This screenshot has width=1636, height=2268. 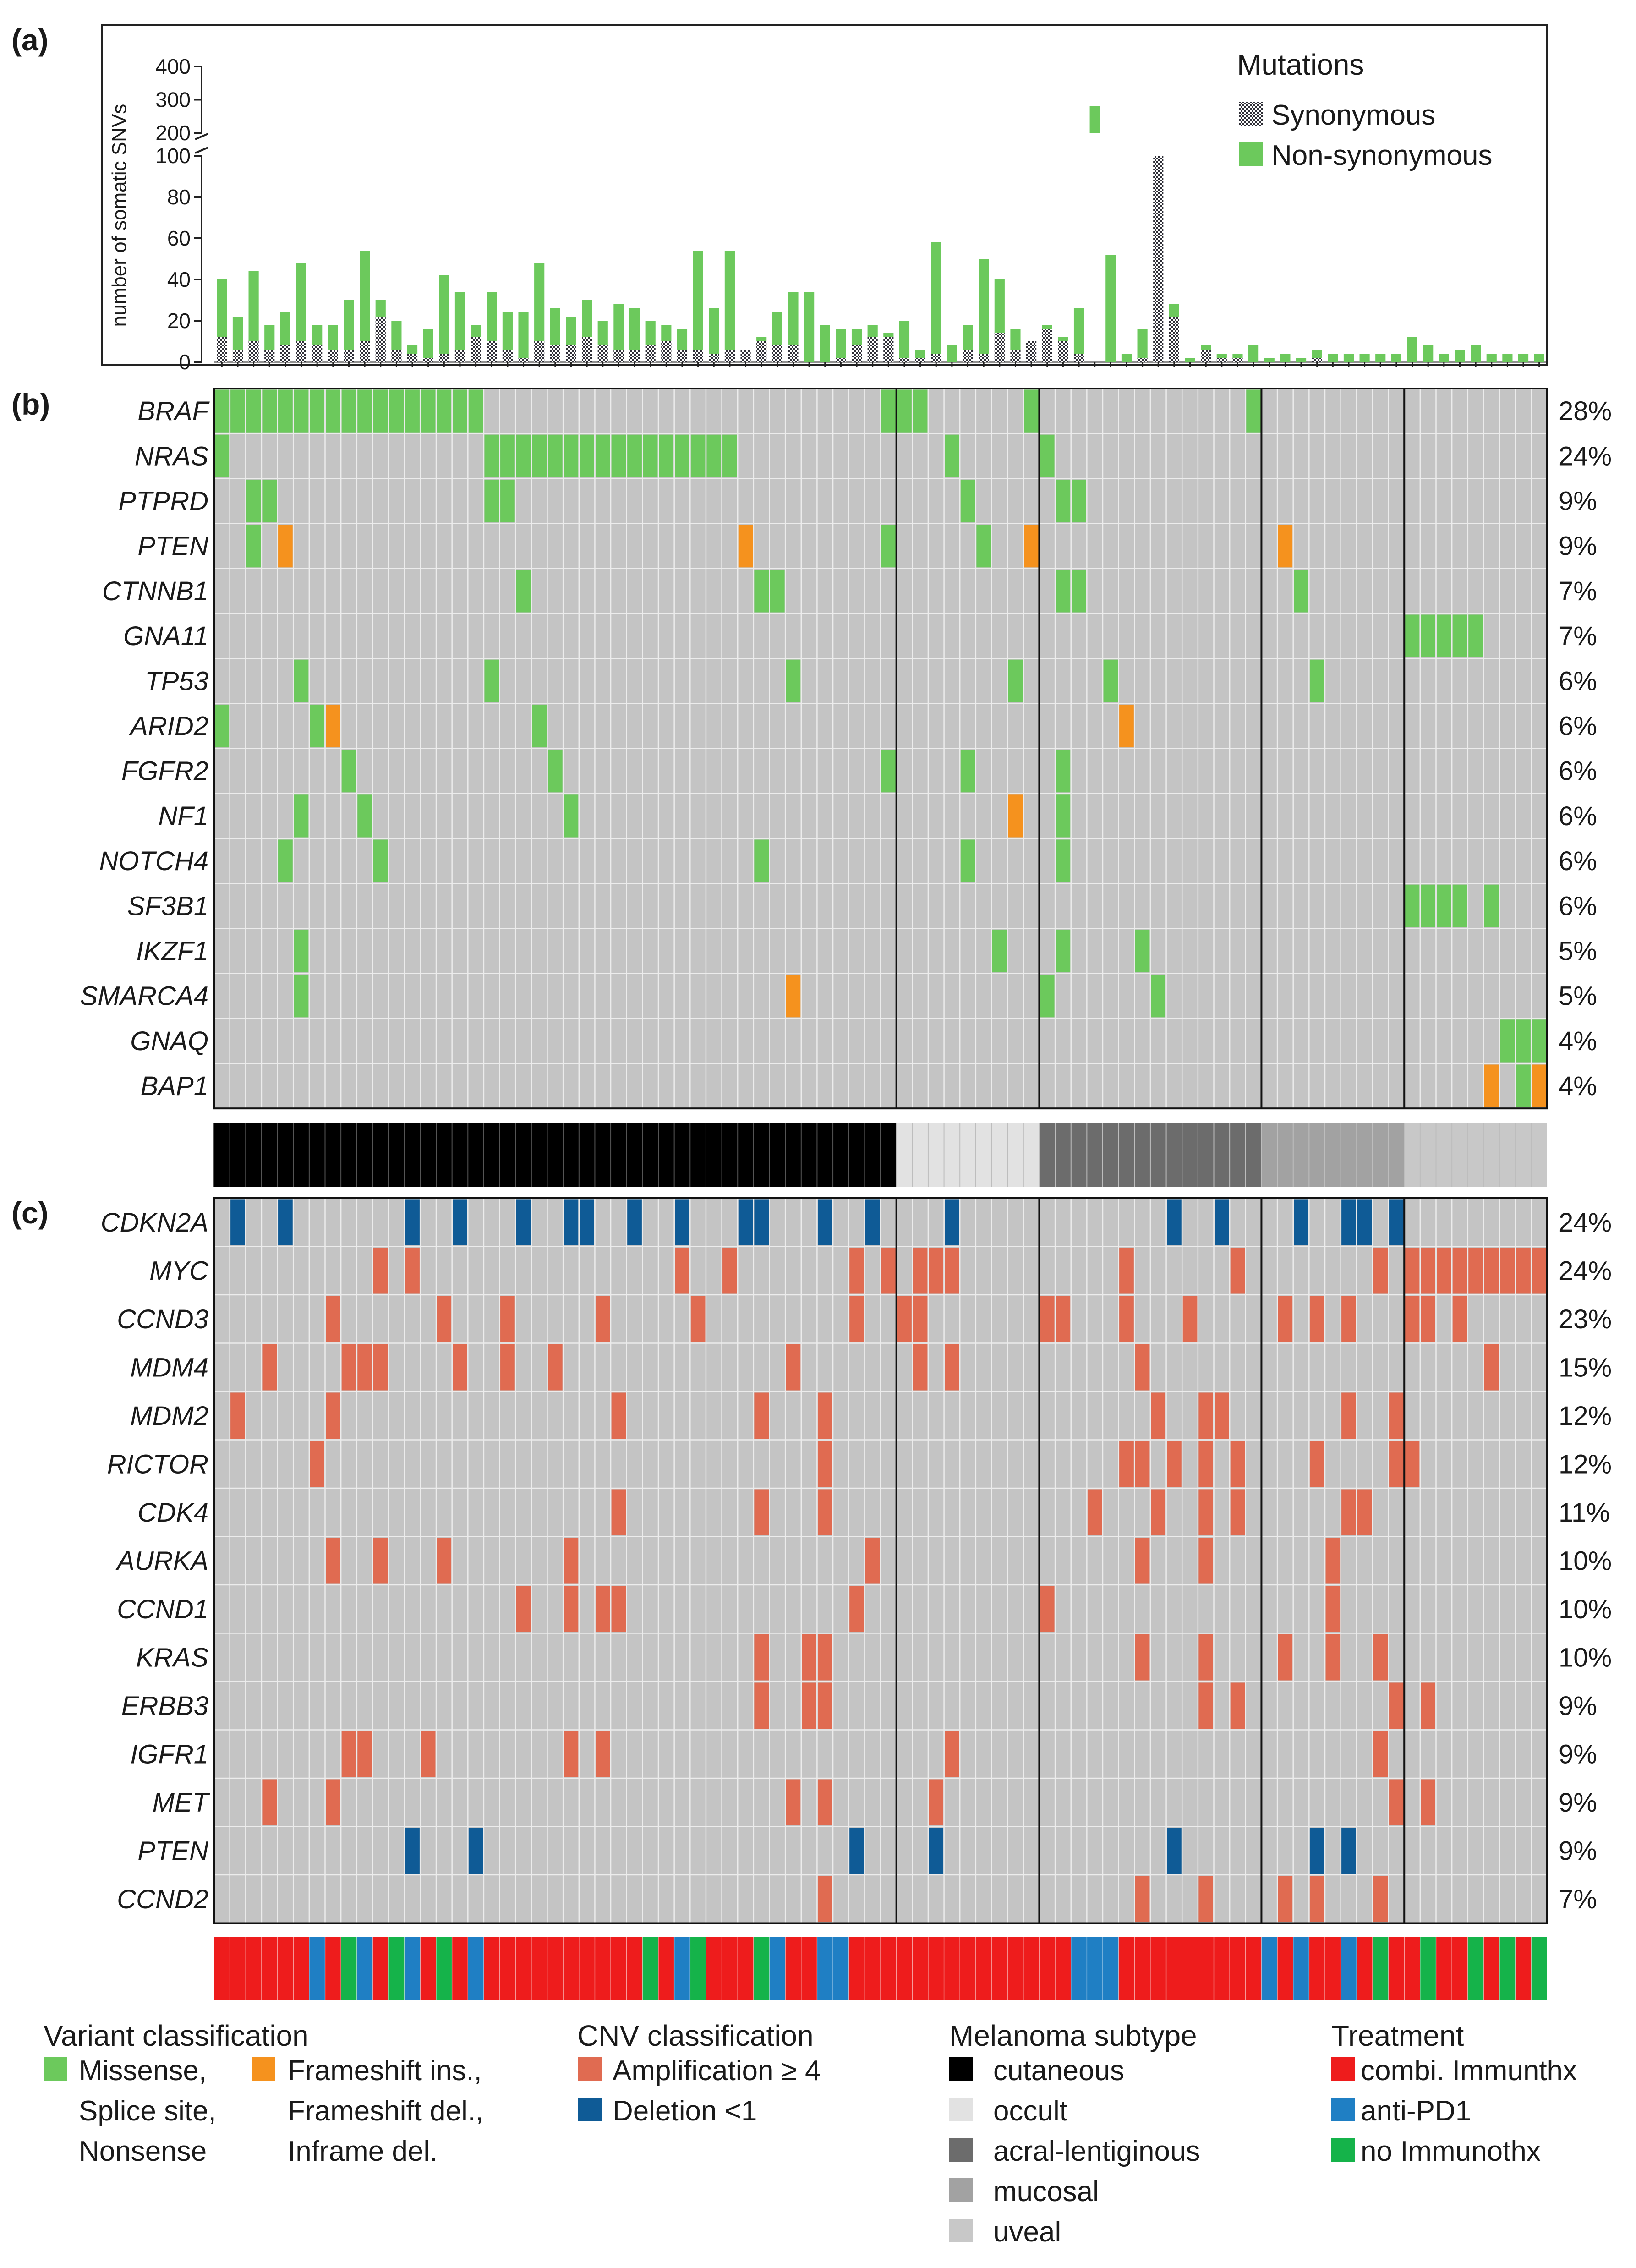 What do you see at coordinates (155, 591) in the screenshot?
I see `gene-label: CTNNB1` at bounding box center [155, 591].